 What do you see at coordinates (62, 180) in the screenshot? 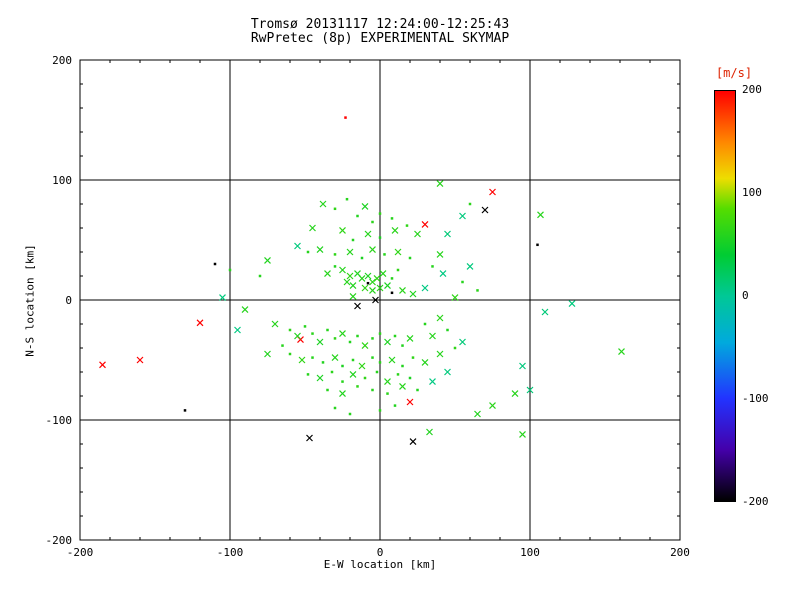
I see `y-tick-label: 100` at bounding box center [62, 180].